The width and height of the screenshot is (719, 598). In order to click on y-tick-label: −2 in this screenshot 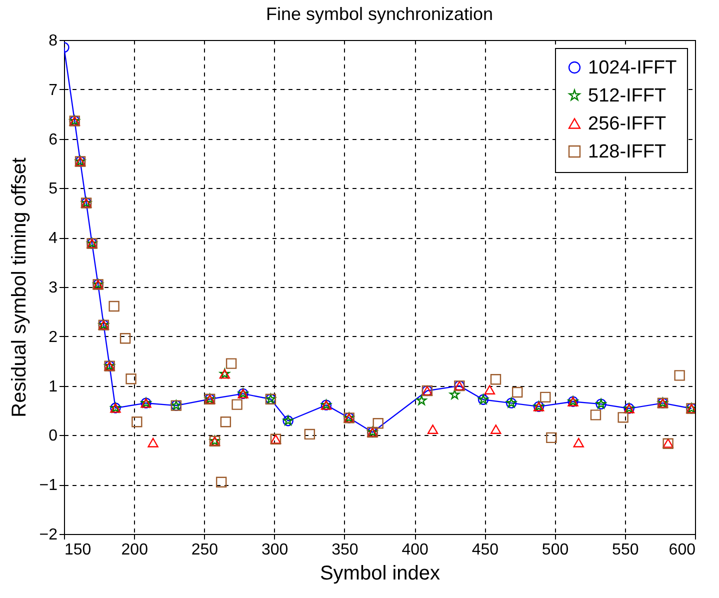, I will do `click(48, 535)`.